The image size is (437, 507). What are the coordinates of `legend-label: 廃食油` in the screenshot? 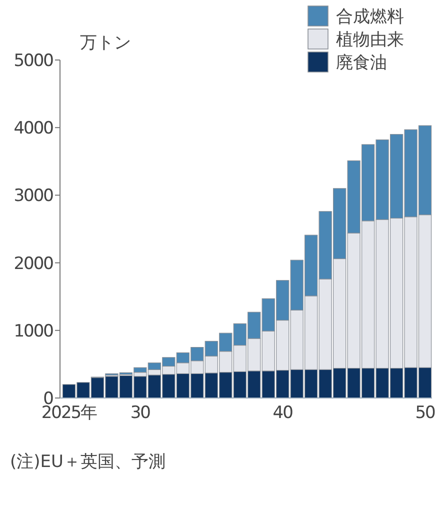 It's located at (361, 62).